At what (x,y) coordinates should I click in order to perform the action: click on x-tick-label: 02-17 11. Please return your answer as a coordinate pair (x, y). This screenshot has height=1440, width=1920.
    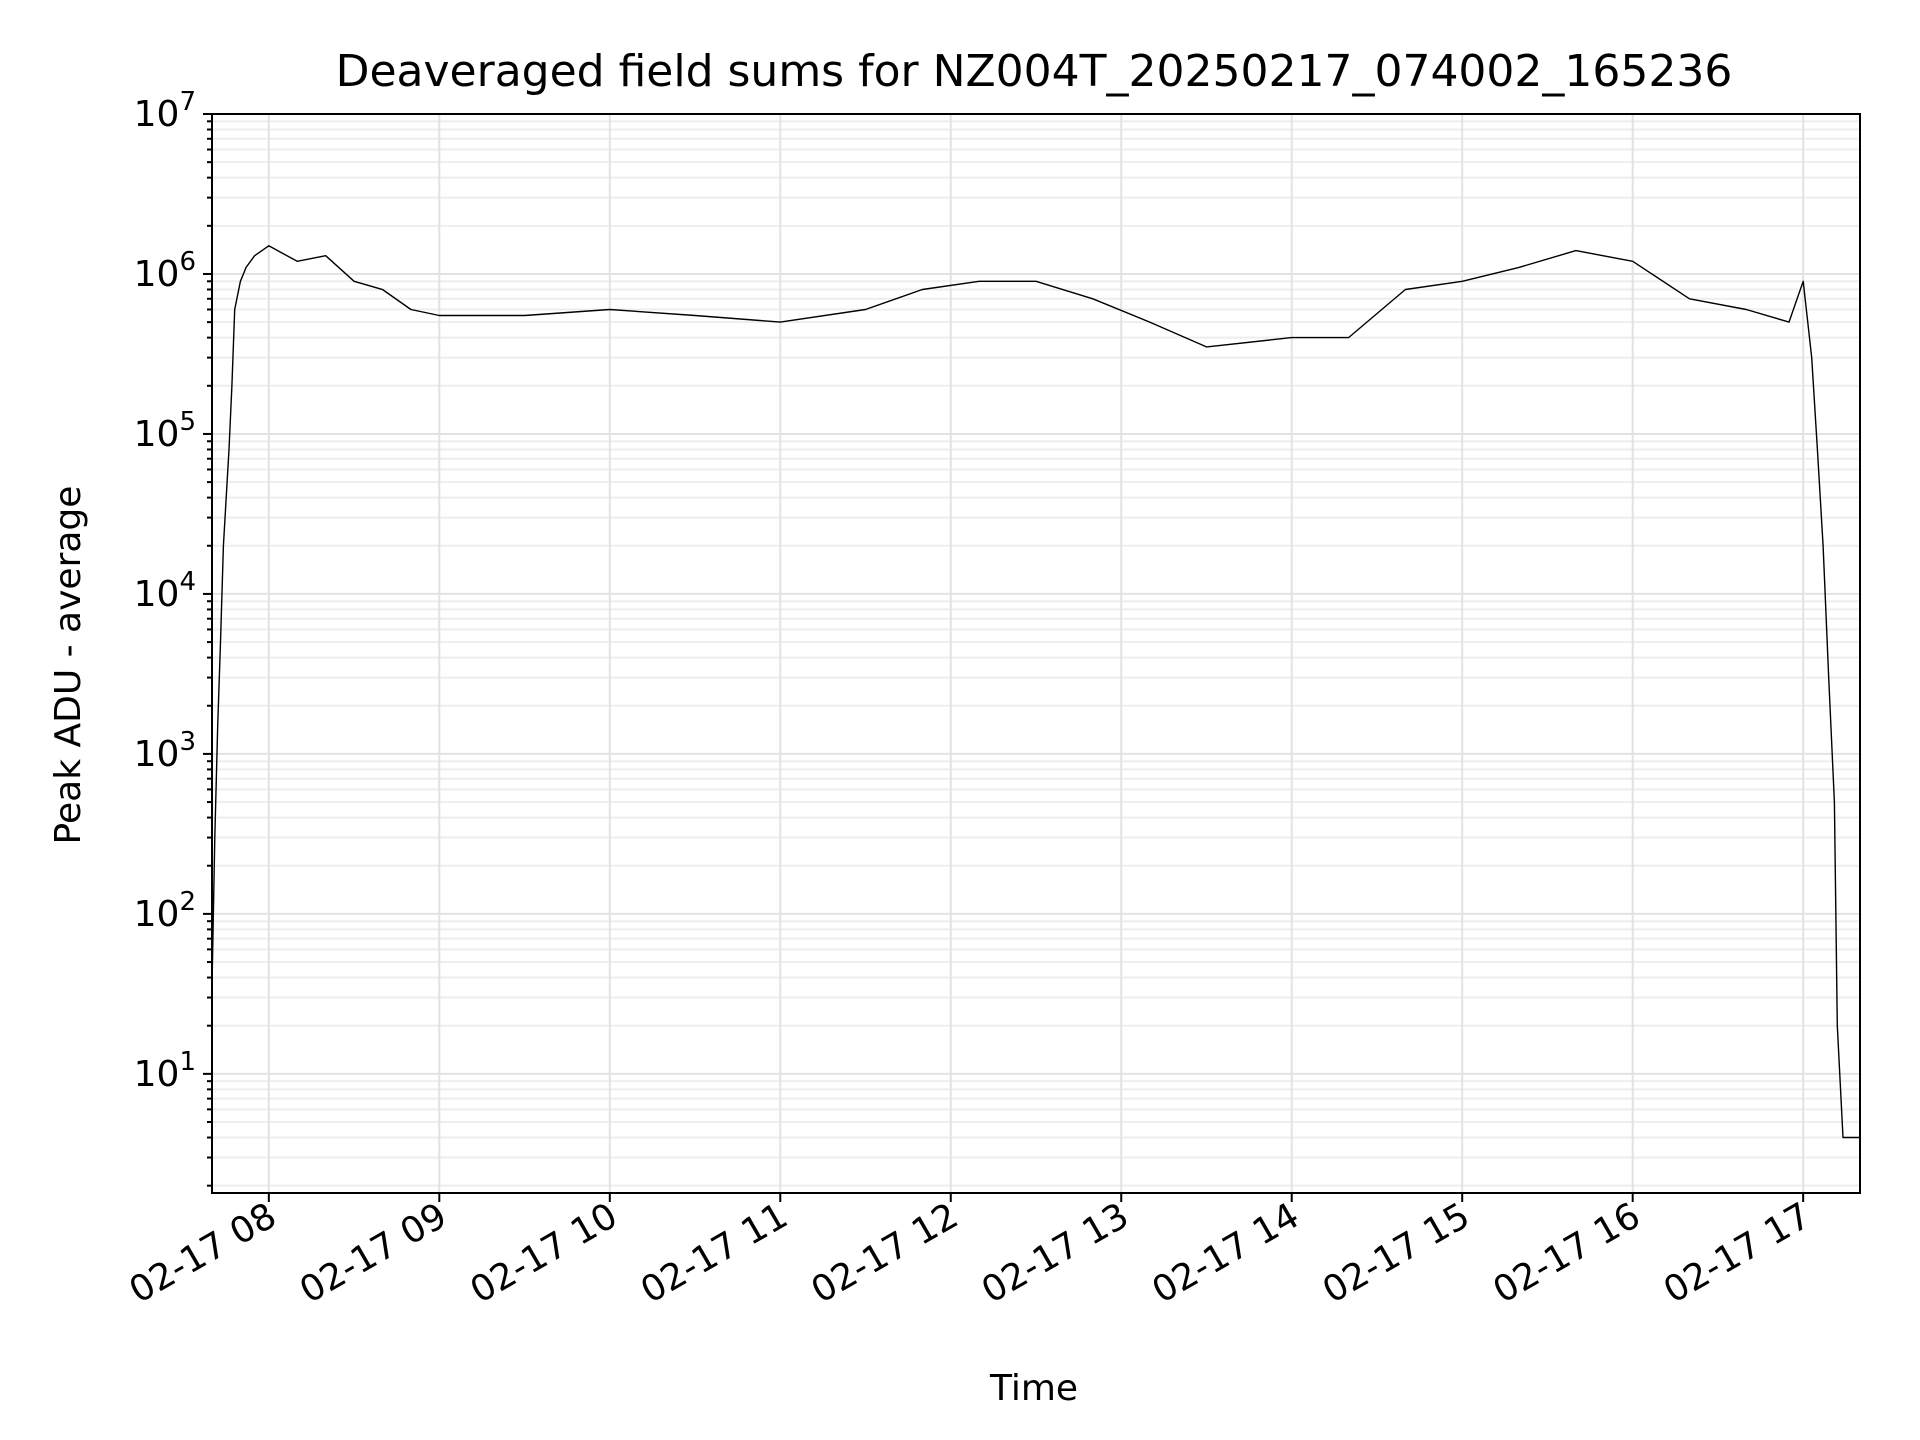
    Looking at the image, I should click on (714, 1253).